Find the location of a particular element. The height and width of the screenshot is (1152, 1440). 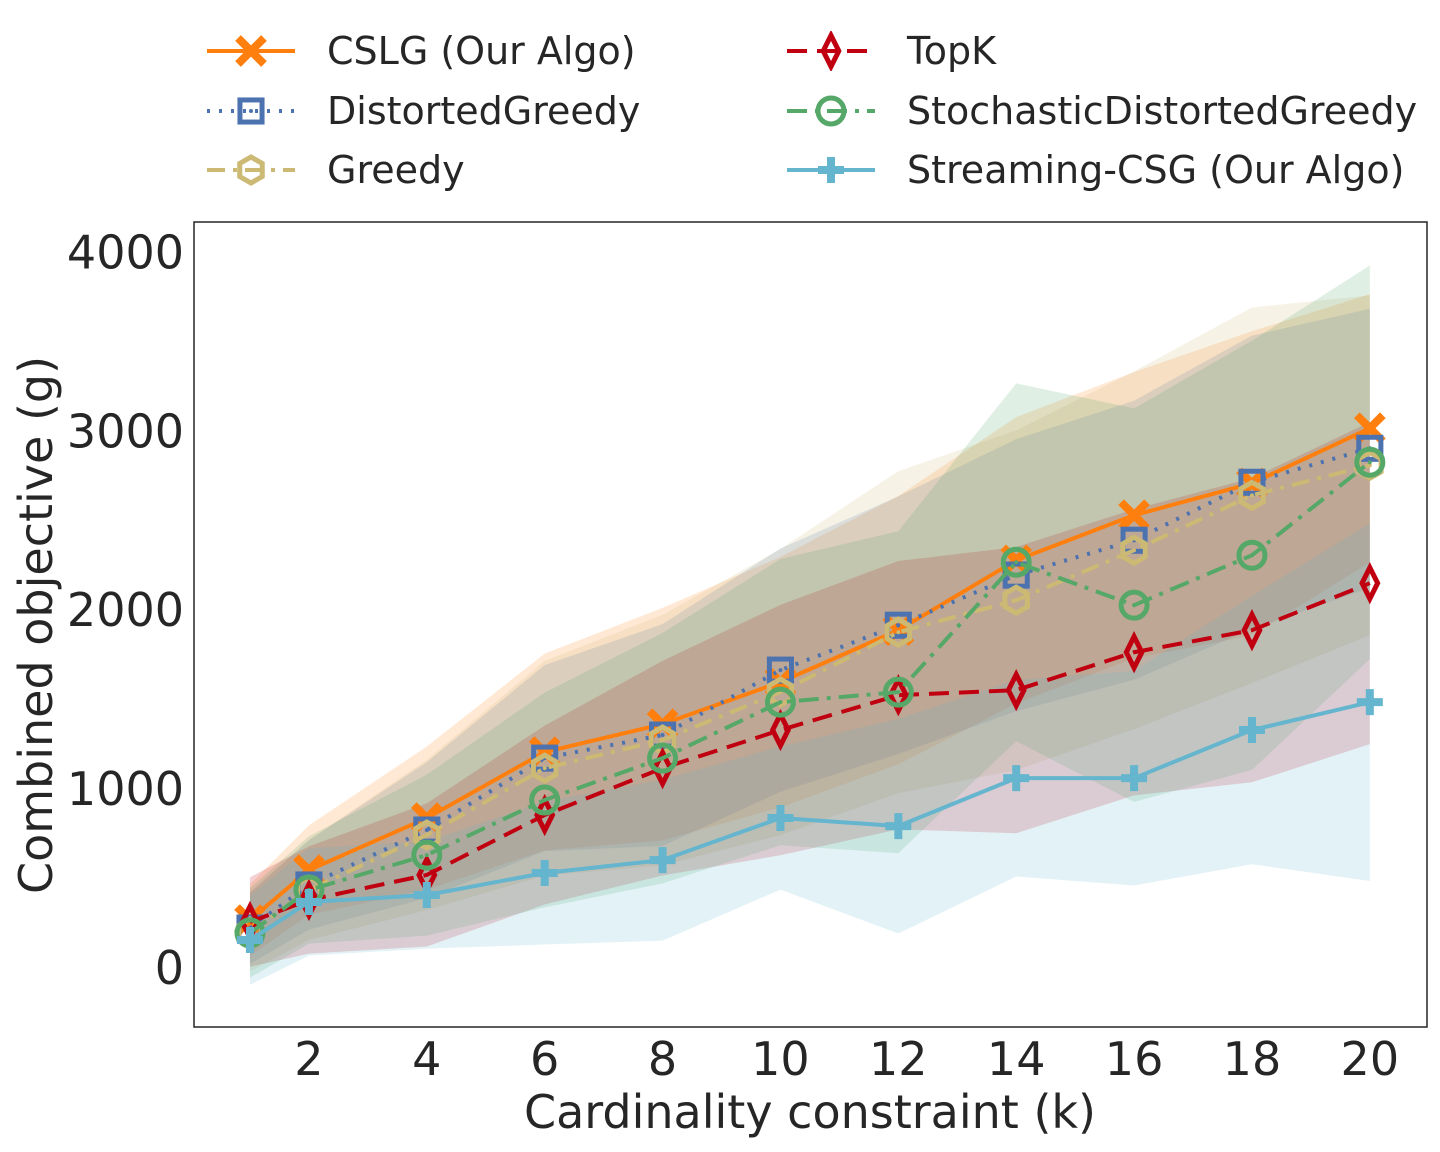

legend-label: StochasticDistortedGreedy is located at coordinates (1162, 111).